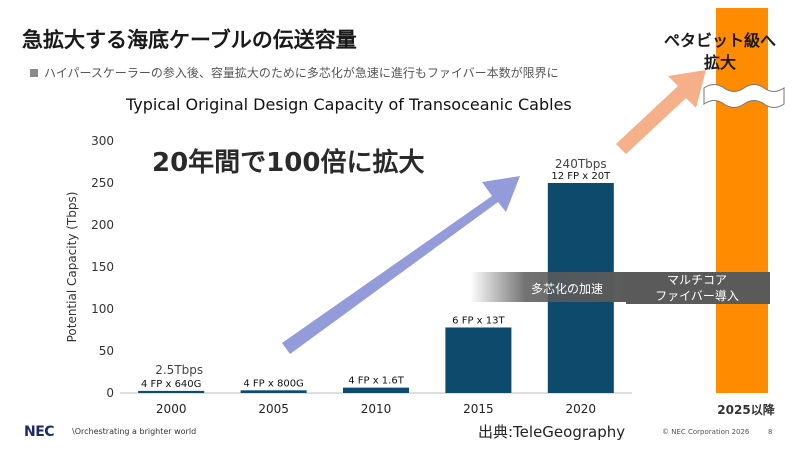  What do you see at coordinates (478, 409) in the screenshot?
I see `x-tick-label: 2015` at bounding box center [478, 409].